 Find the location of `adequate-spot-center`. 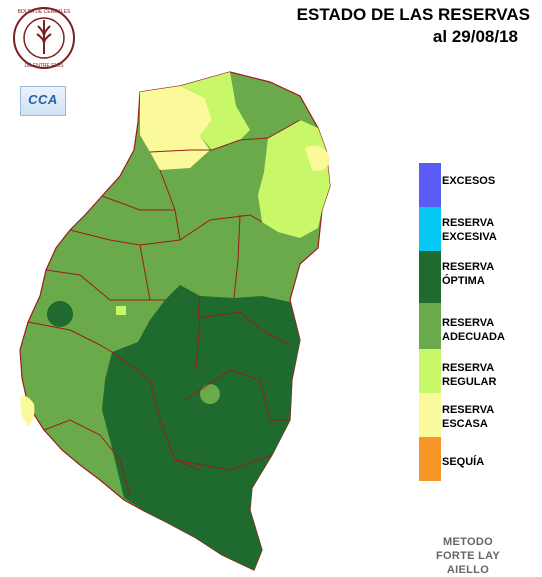

adequate-spot-center is located at coordinates (210, 394).